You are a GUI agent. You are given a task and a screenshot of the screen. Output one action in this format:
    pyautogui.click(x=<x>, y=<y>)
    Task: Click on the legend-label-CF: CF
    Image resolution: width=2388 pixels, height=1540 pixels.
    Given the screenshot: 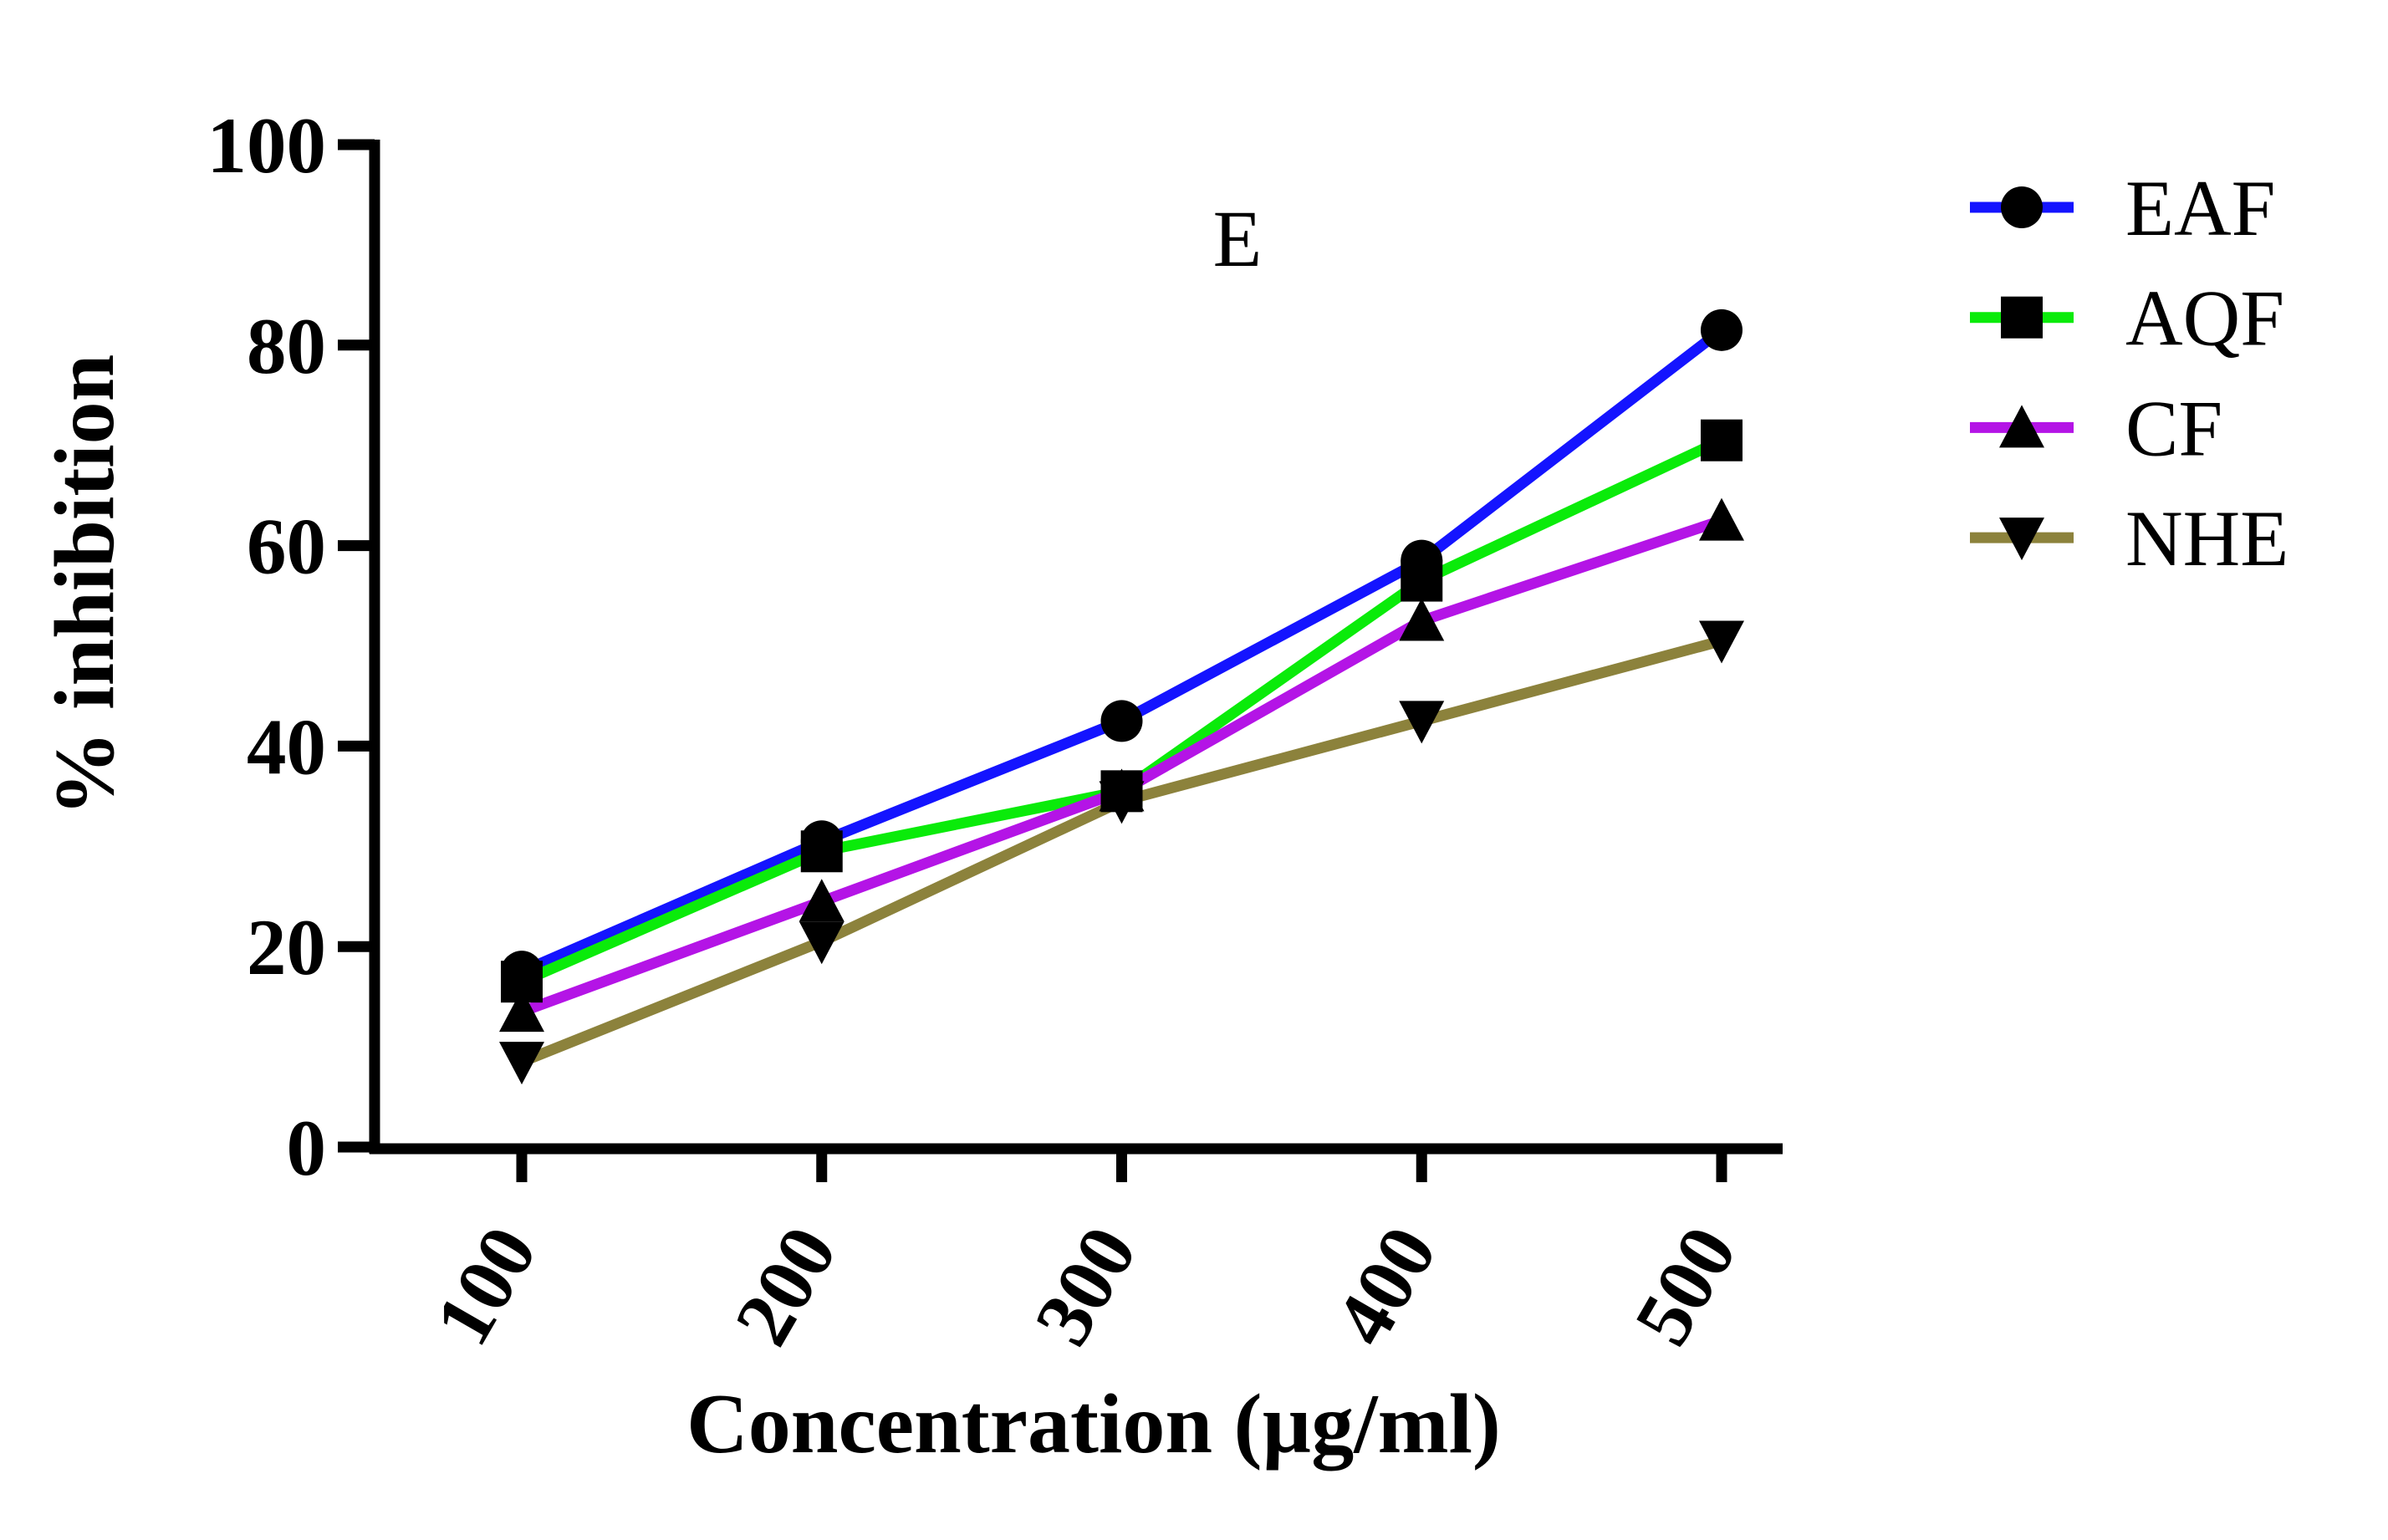 What is the action you would take?
    pyautogui.click(x=2174, y=428)
    